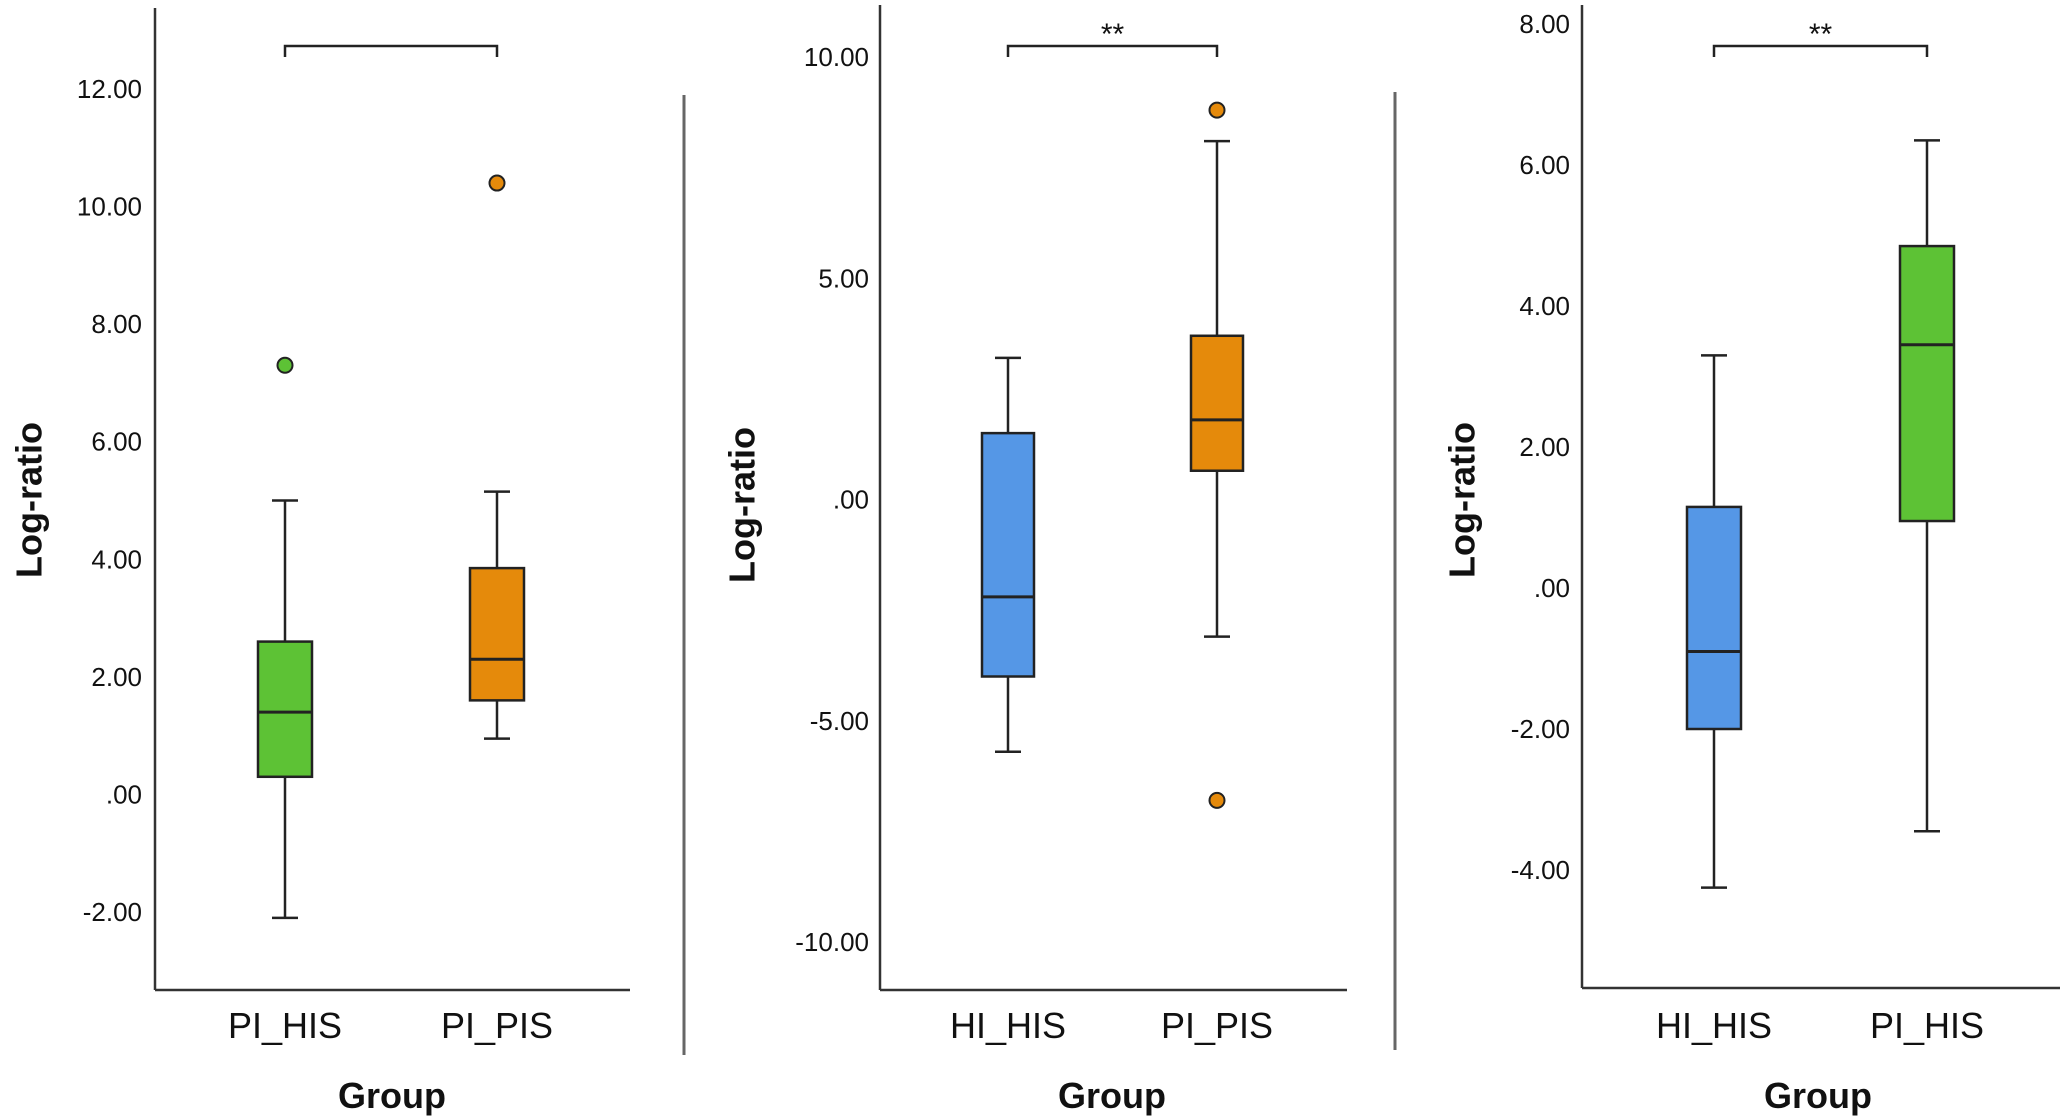 This screenshot has width=2063, height=1120. What do you see at coordinates (832, 942) in the screenshot?
I see `y-tick-label: -10.00` at bounding box center [832, 942].